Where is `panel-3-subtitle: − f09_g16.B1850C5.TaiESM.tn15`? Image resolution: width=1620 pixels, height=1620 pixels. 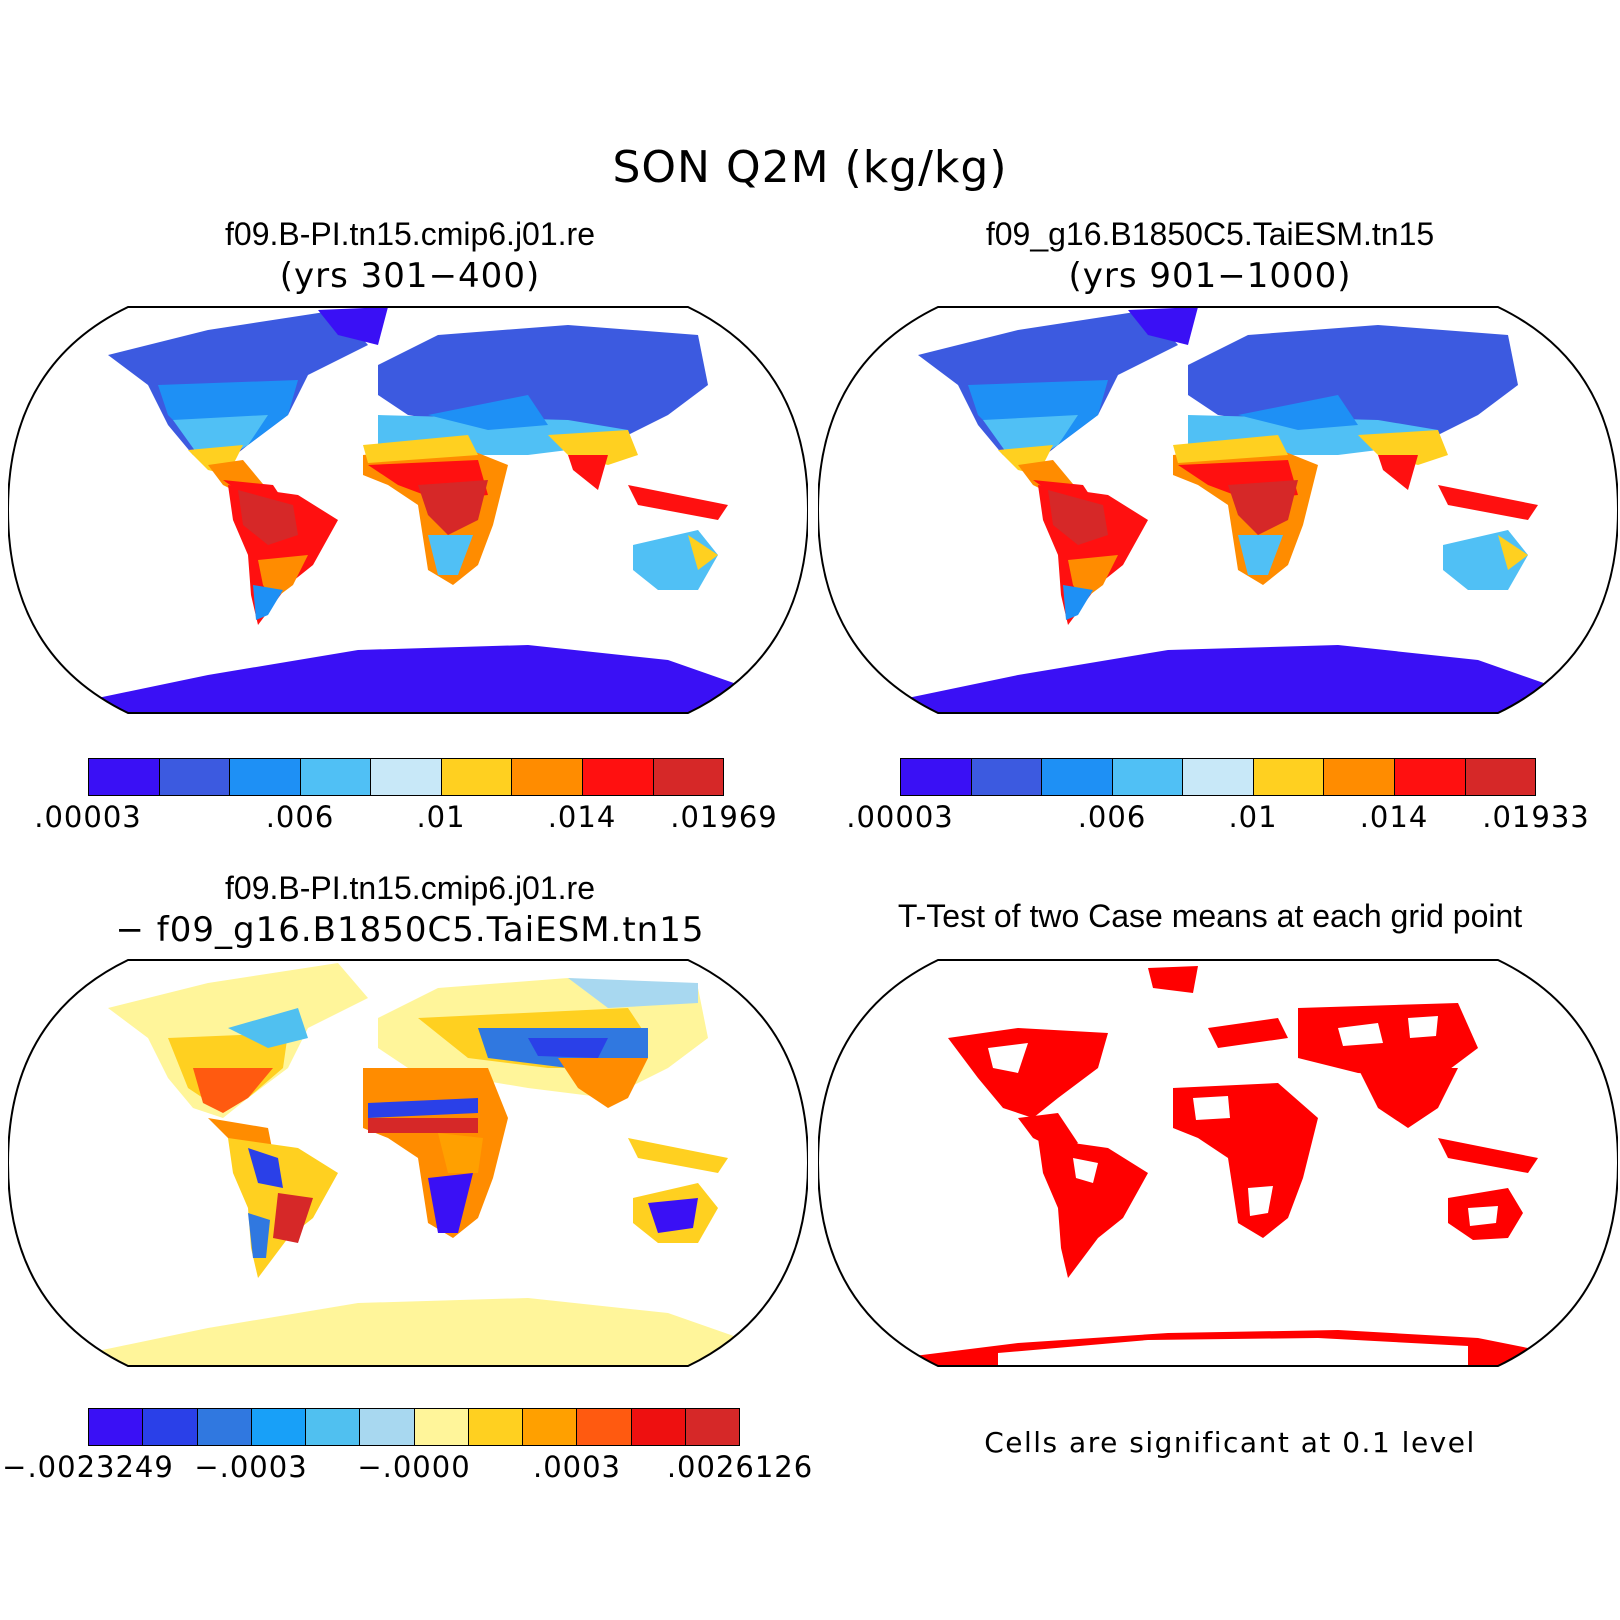 panel-3-subtitle: − f09_g16.B1850C5.TaiESM.tn15 is located at coordinates (410, 930).